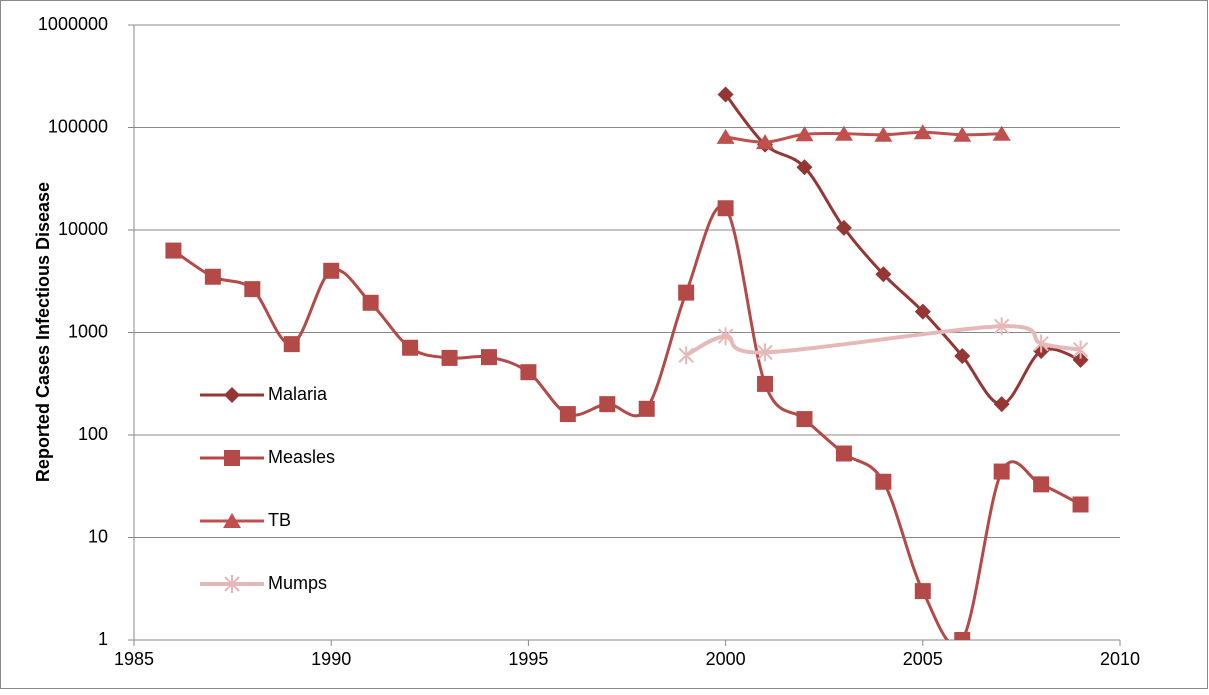  What do you see at coordinates (98, 536) in the screenshot?
I see `y-tick-label: 10` at bounding box center [98, 536].